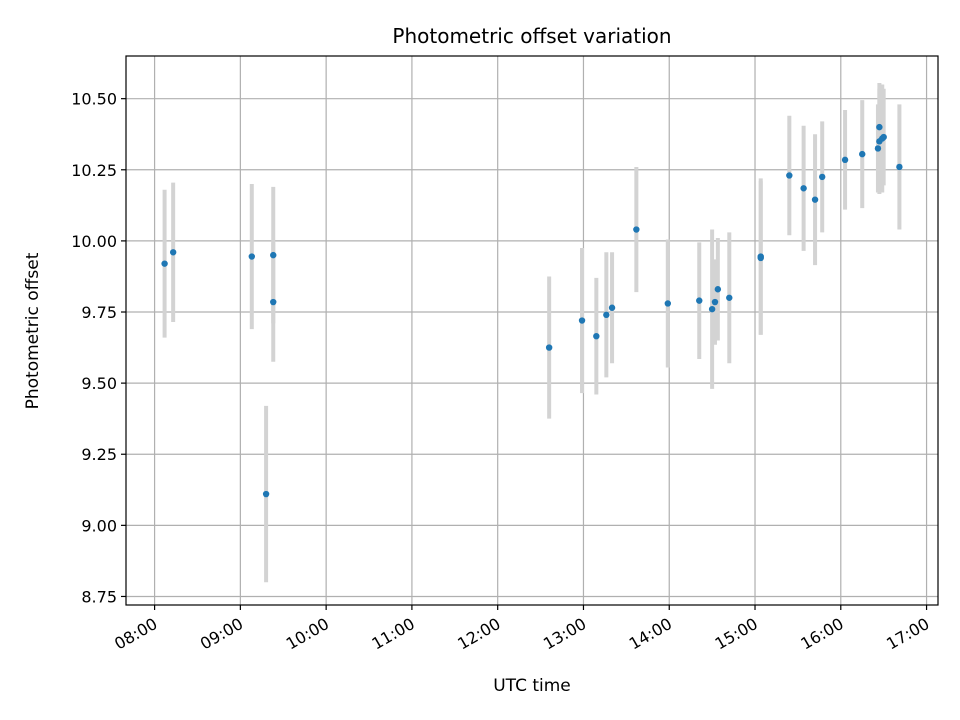  What do you see at coordinates (94, 241) in the screenshot?
I see `y-tick-label: 10.00` at bounding box center [94, 241].